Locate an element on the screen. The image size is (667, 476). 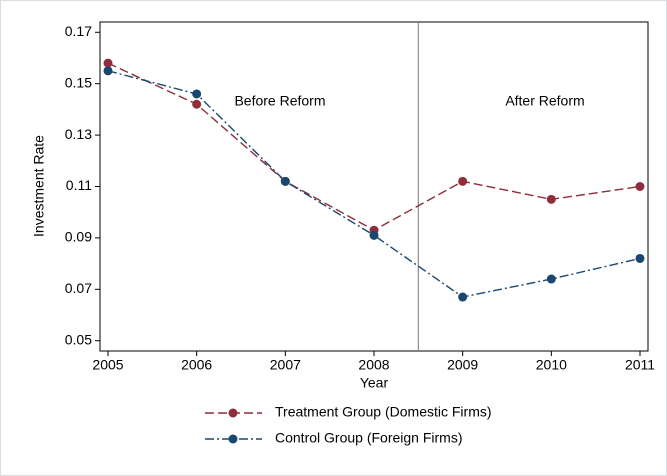
y-tick-label: 0.15 is located at coordinates (78, 82).